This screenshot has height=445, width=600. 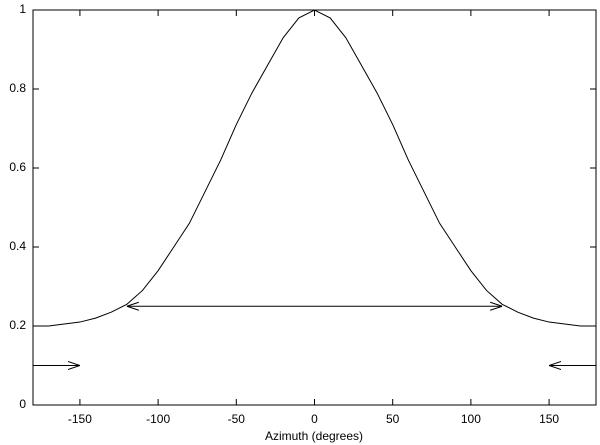 I want to click on x-tick-label: 100, so click(x=471, y=419).